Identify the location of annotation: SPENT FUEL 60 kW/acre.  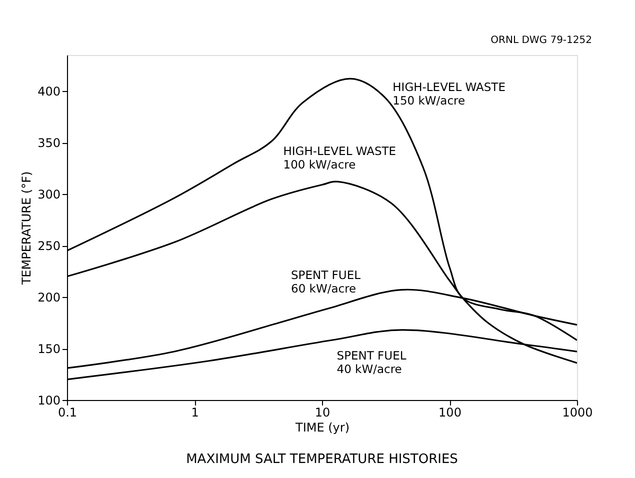
(326, 282).